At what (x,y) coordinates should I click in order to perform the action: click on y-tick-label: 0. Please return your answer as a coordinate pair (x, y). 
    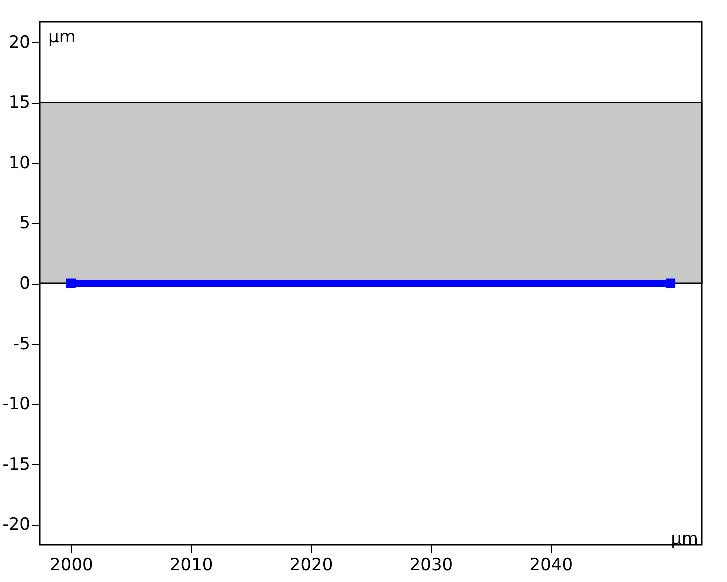
    Looking at the image, I should click on (25, 284).